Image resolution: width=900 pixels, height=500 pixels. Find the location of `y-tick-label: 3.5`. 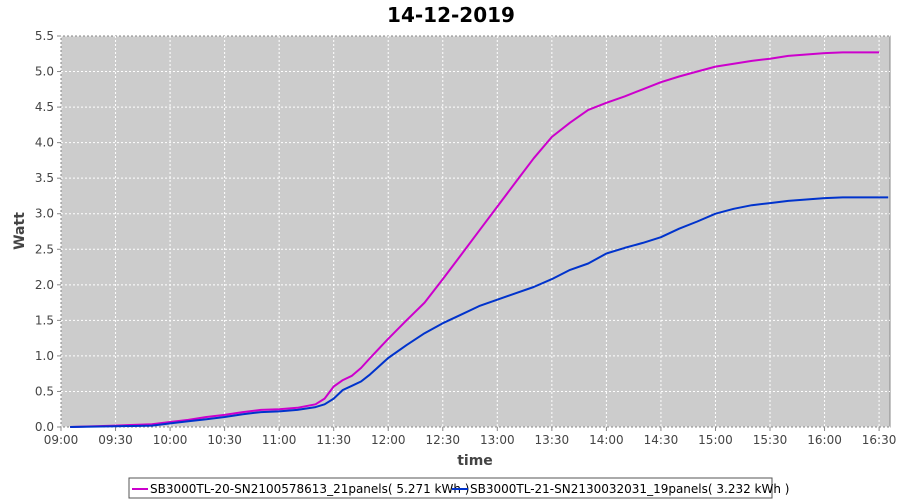

y-tick-label: 3.5 is located at coordinates (44, 178).